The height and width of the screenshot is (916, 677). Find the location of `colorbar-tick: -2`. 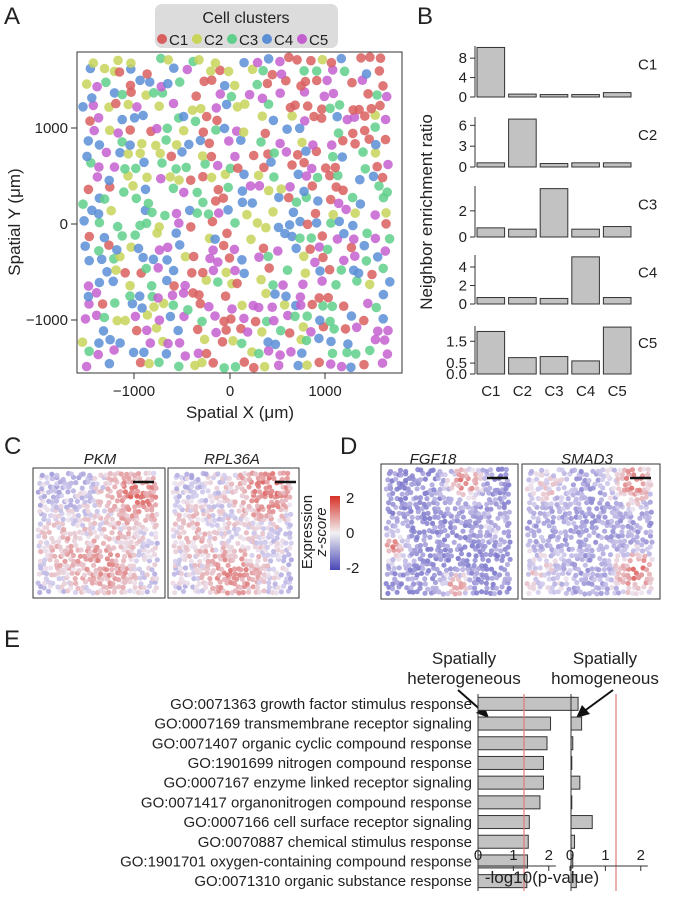

colorbar-tick: -2 is located at coordinates (352, 568).